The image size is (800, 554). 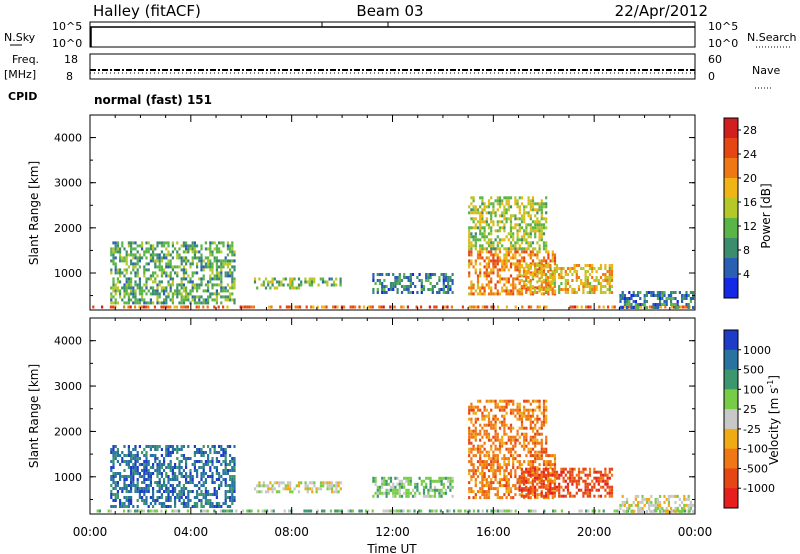 I want to click on freq-panel-frame, so click(x=392, y=66).